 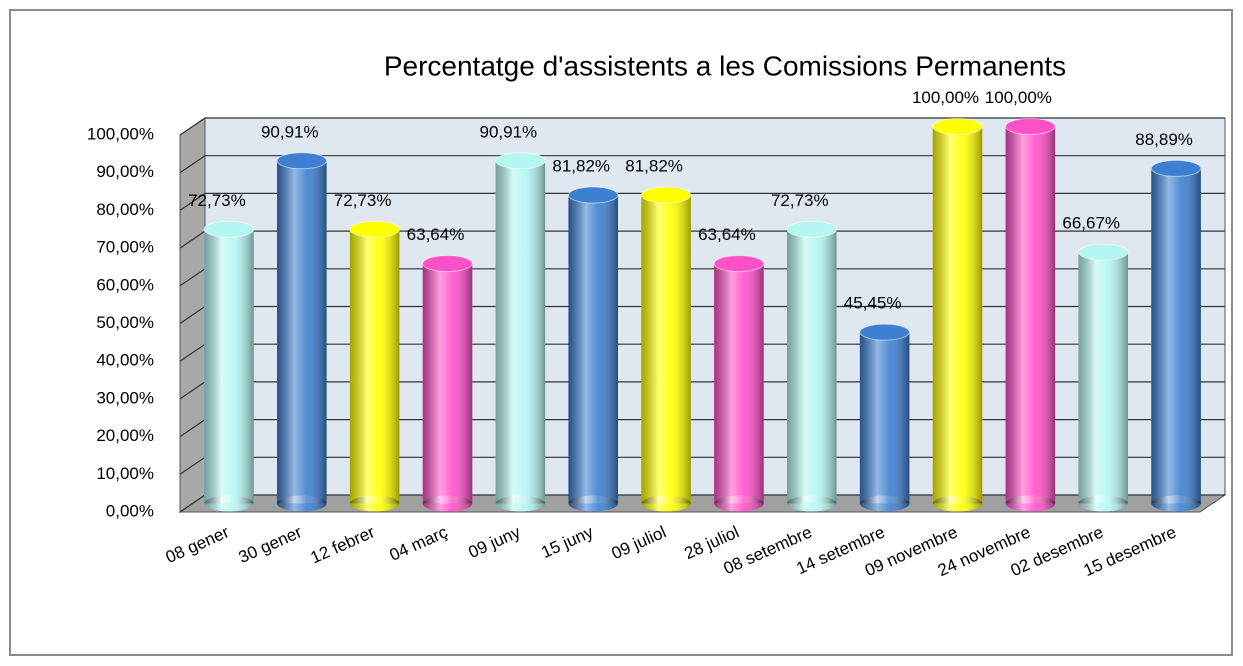 What do you see at coordinates (125, 360) in the screenshot?
I see `y-tick-label: 40,00%` at bounding box center [125, 360].